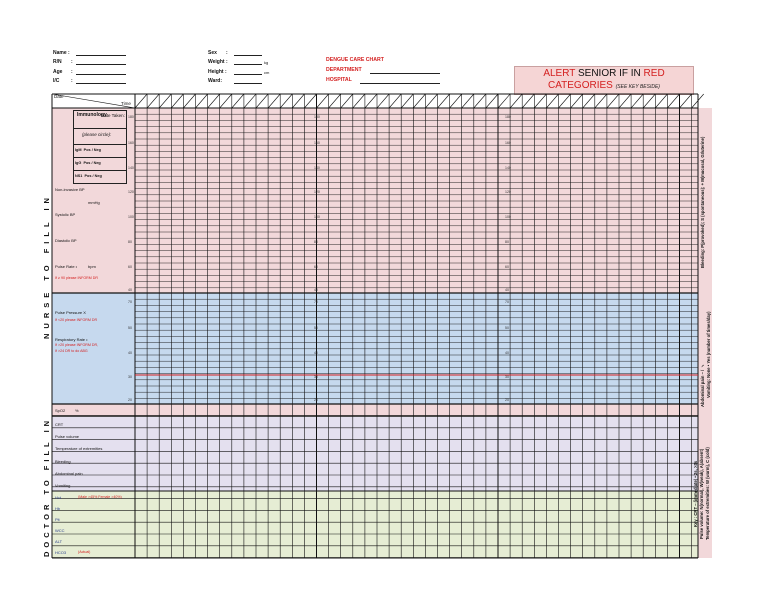 The height and width of the screenshot is (594, 768). What do you see at coordinates (405, 73) in the screenshot?
I see `department-field` at bounding box center [405, 73].